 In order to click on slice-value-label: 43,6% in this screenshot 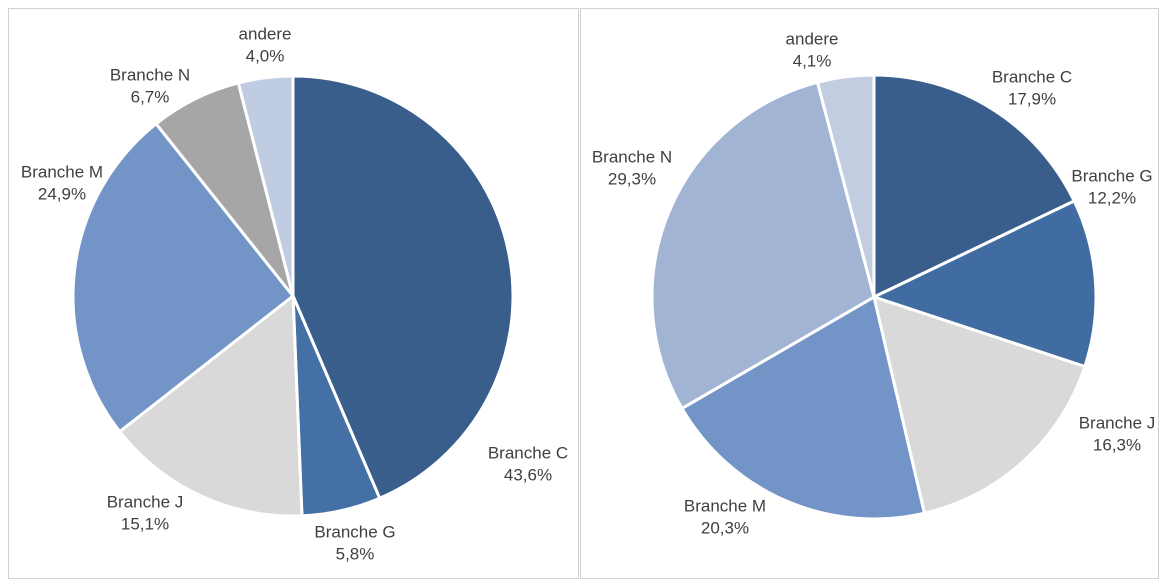, I will do `click(528, 474)`.